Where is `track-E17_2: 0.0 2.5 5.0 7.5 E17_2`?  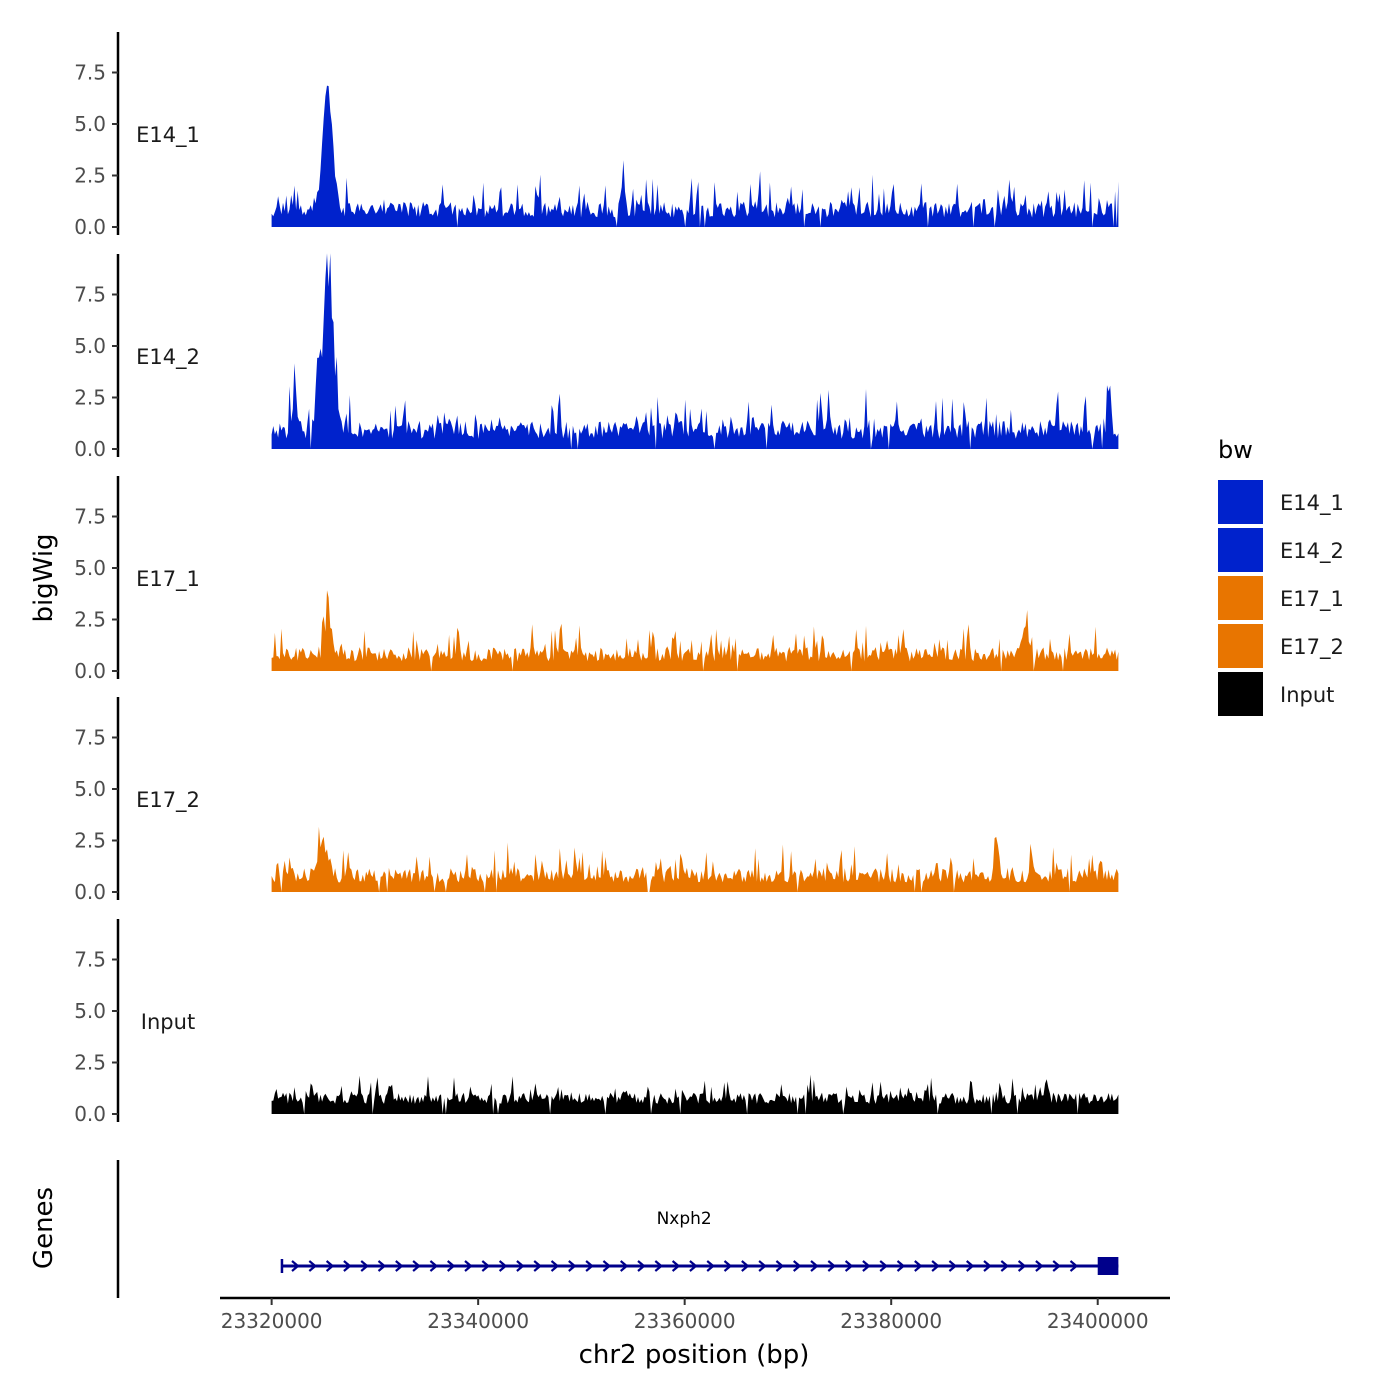
track-E17_2: 0.0 2.5 5.0 7.5 E17_2 is located at coordinates (596, 800).